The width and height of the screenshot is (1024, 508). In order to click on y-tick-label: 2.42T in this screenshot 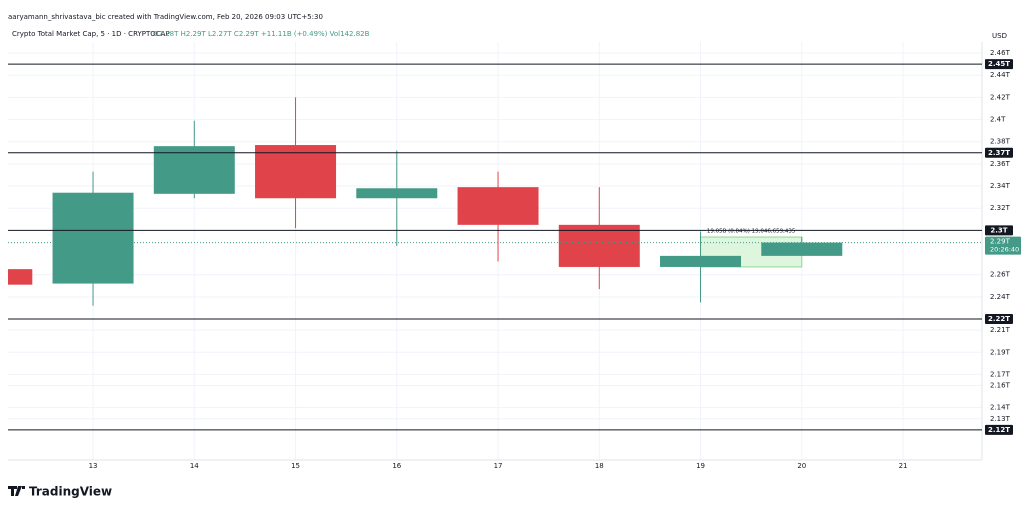, I will do `click(1000, 97)`.